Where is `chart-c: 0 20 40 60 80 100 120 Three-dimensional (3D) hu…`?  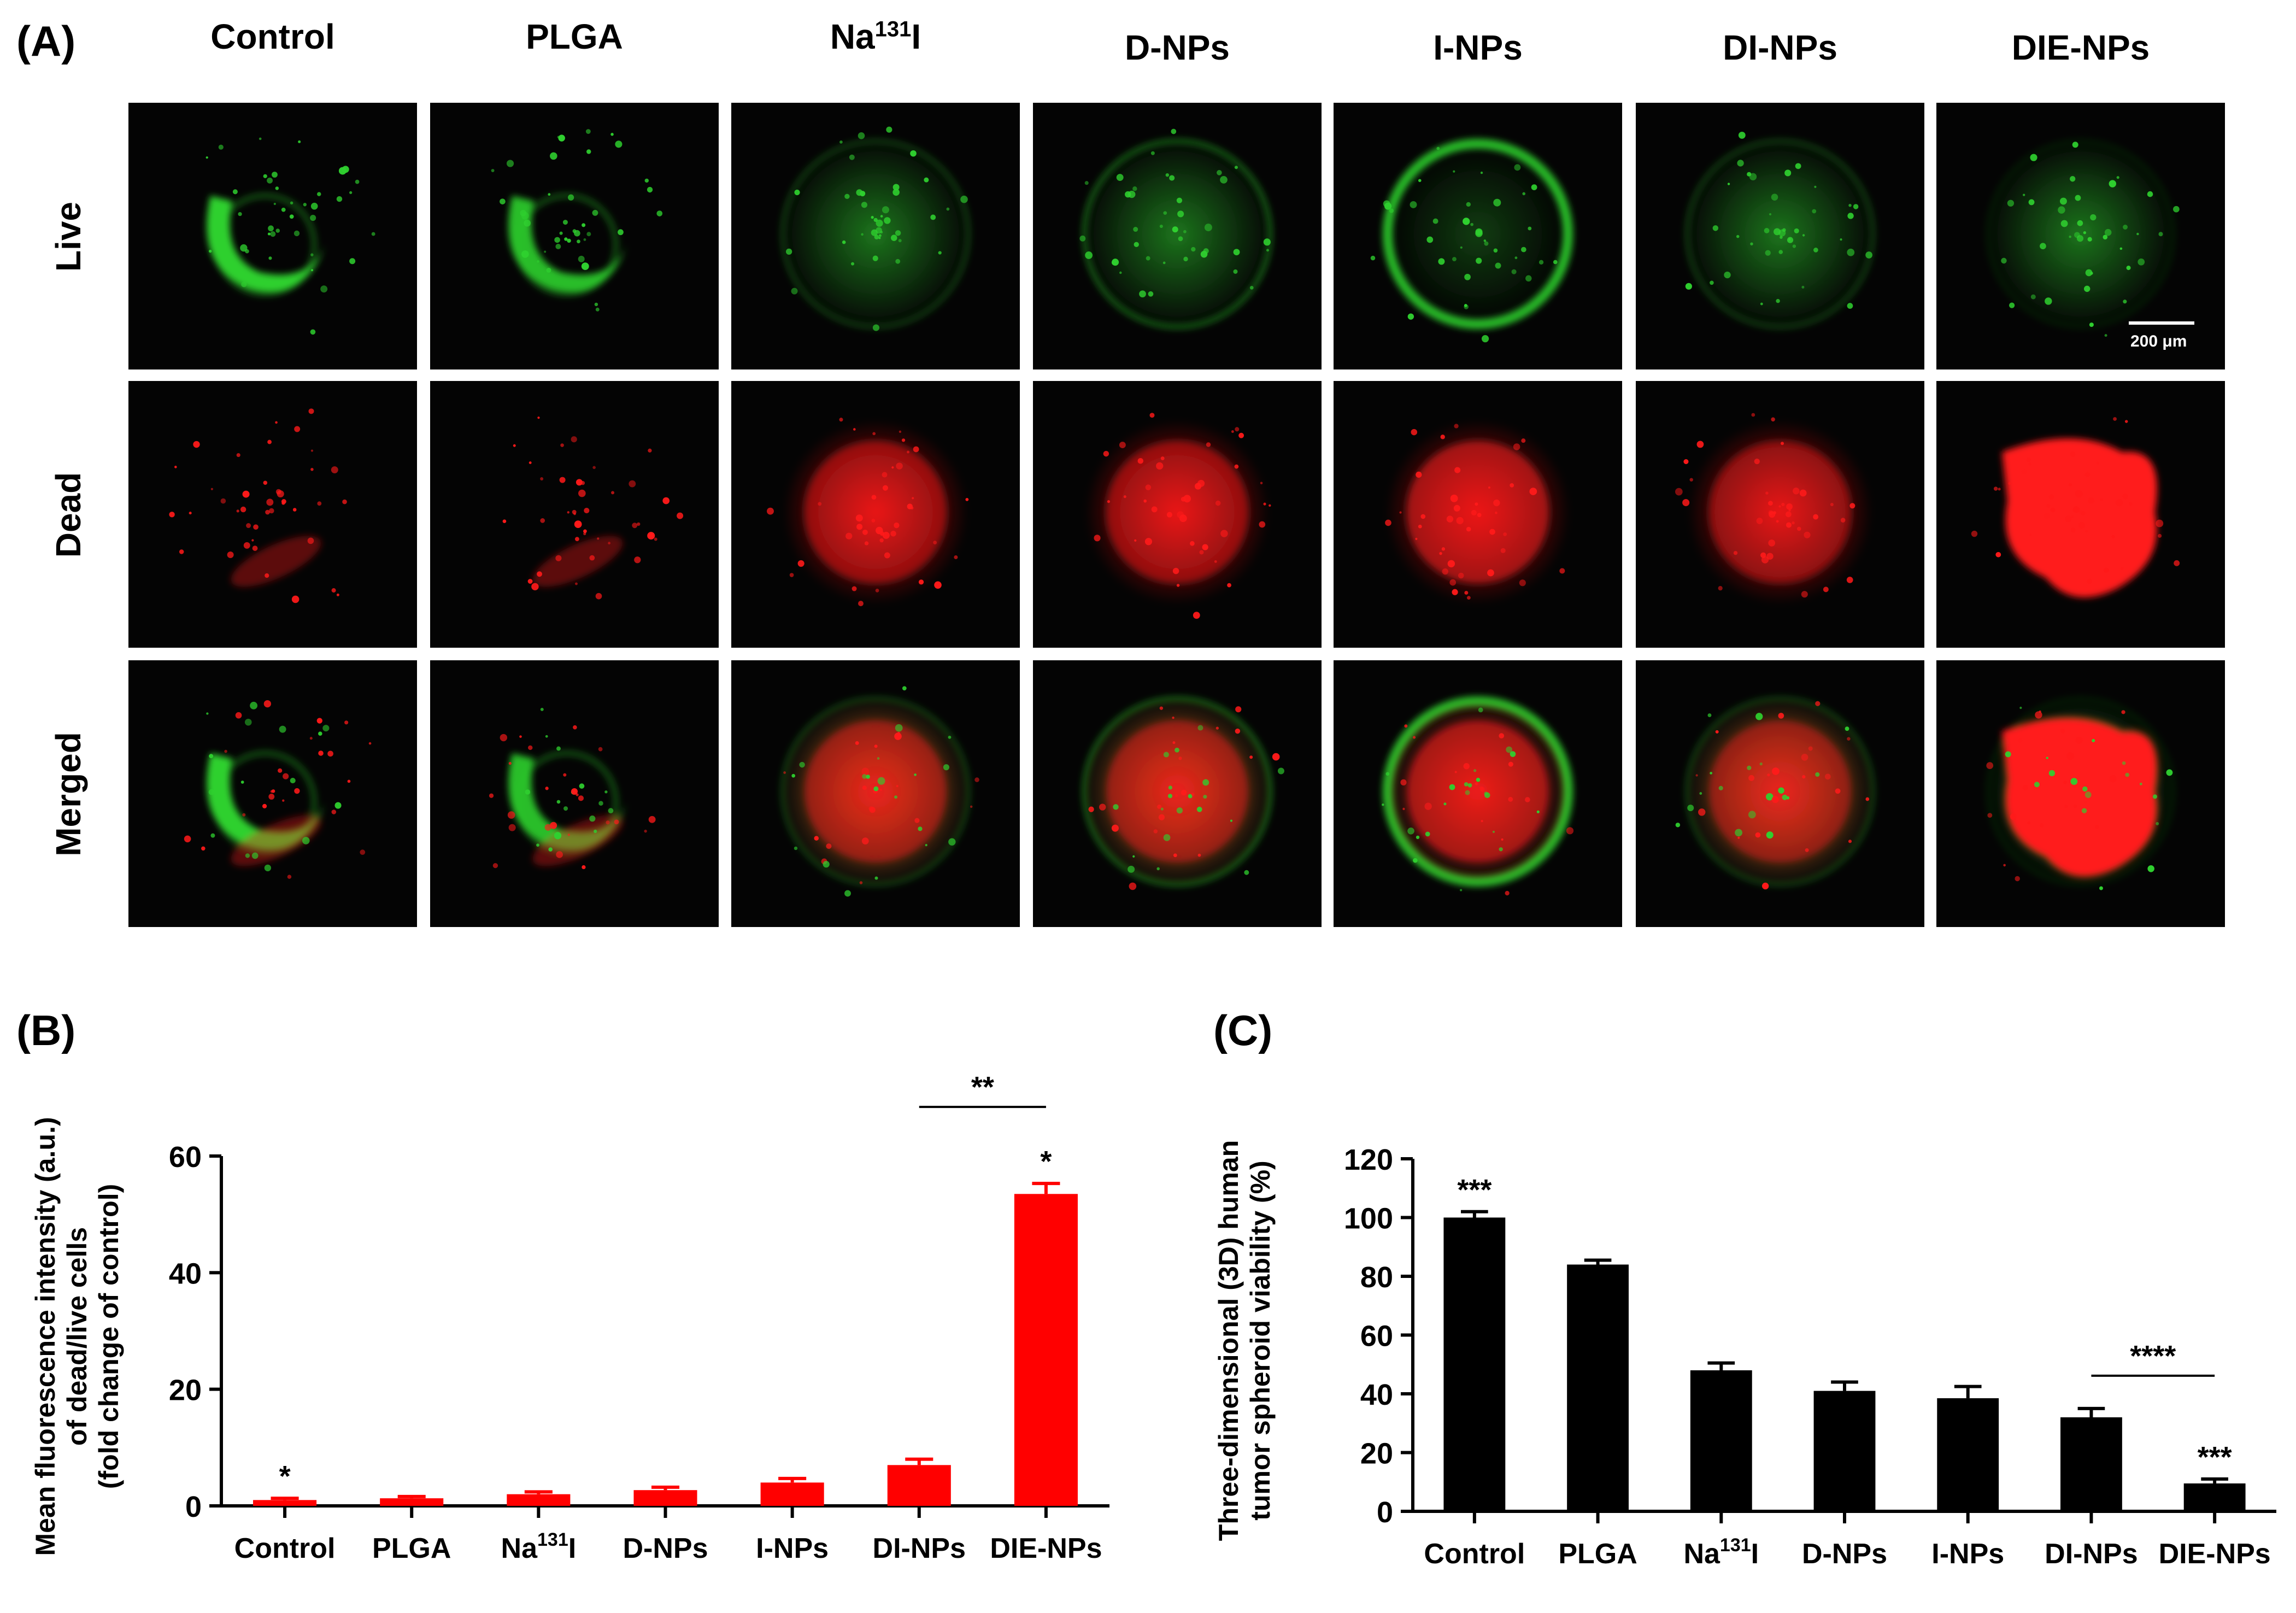
chart-c: 0 20 40 60 80 100 120 Three-dimensional (3D) hu… is located at coordinates (1744, 1355).